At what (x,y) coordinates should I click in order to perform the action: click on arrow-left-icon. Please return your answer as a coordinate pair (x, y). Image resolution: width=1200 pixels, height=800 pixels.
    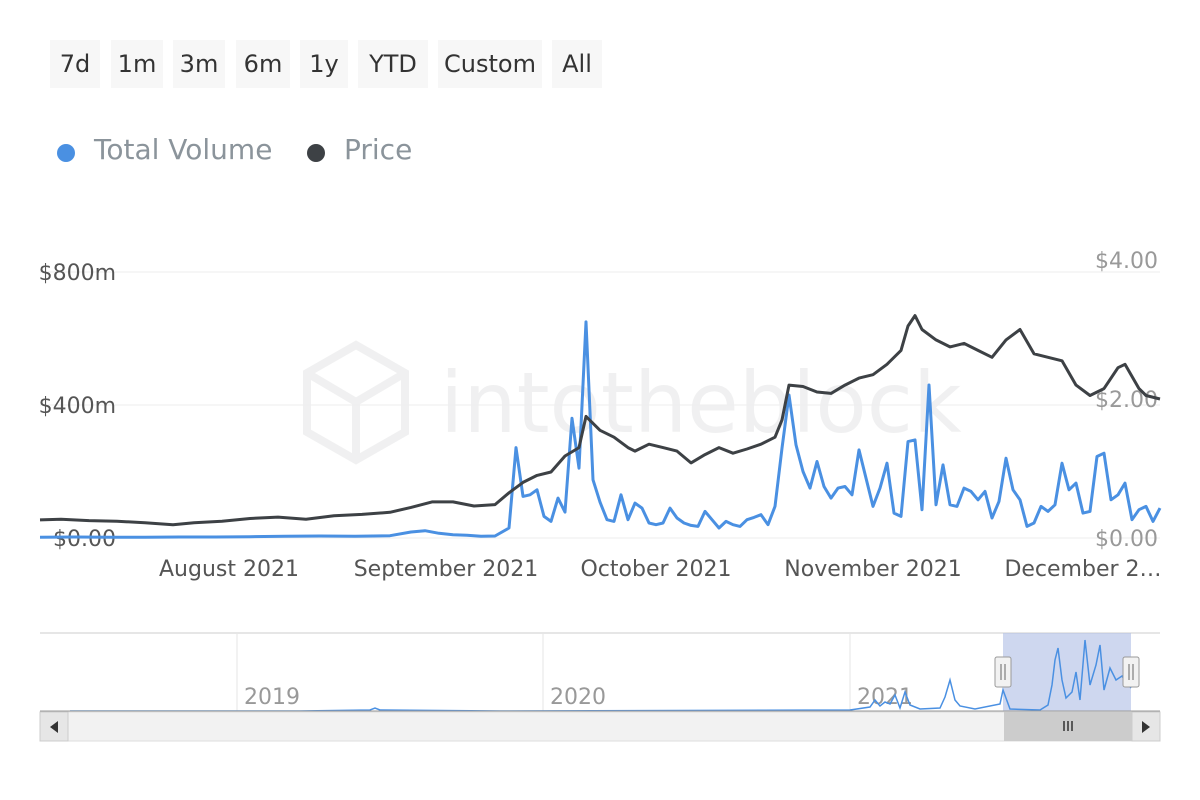
    Looking at the image, I should click on (54, 727).